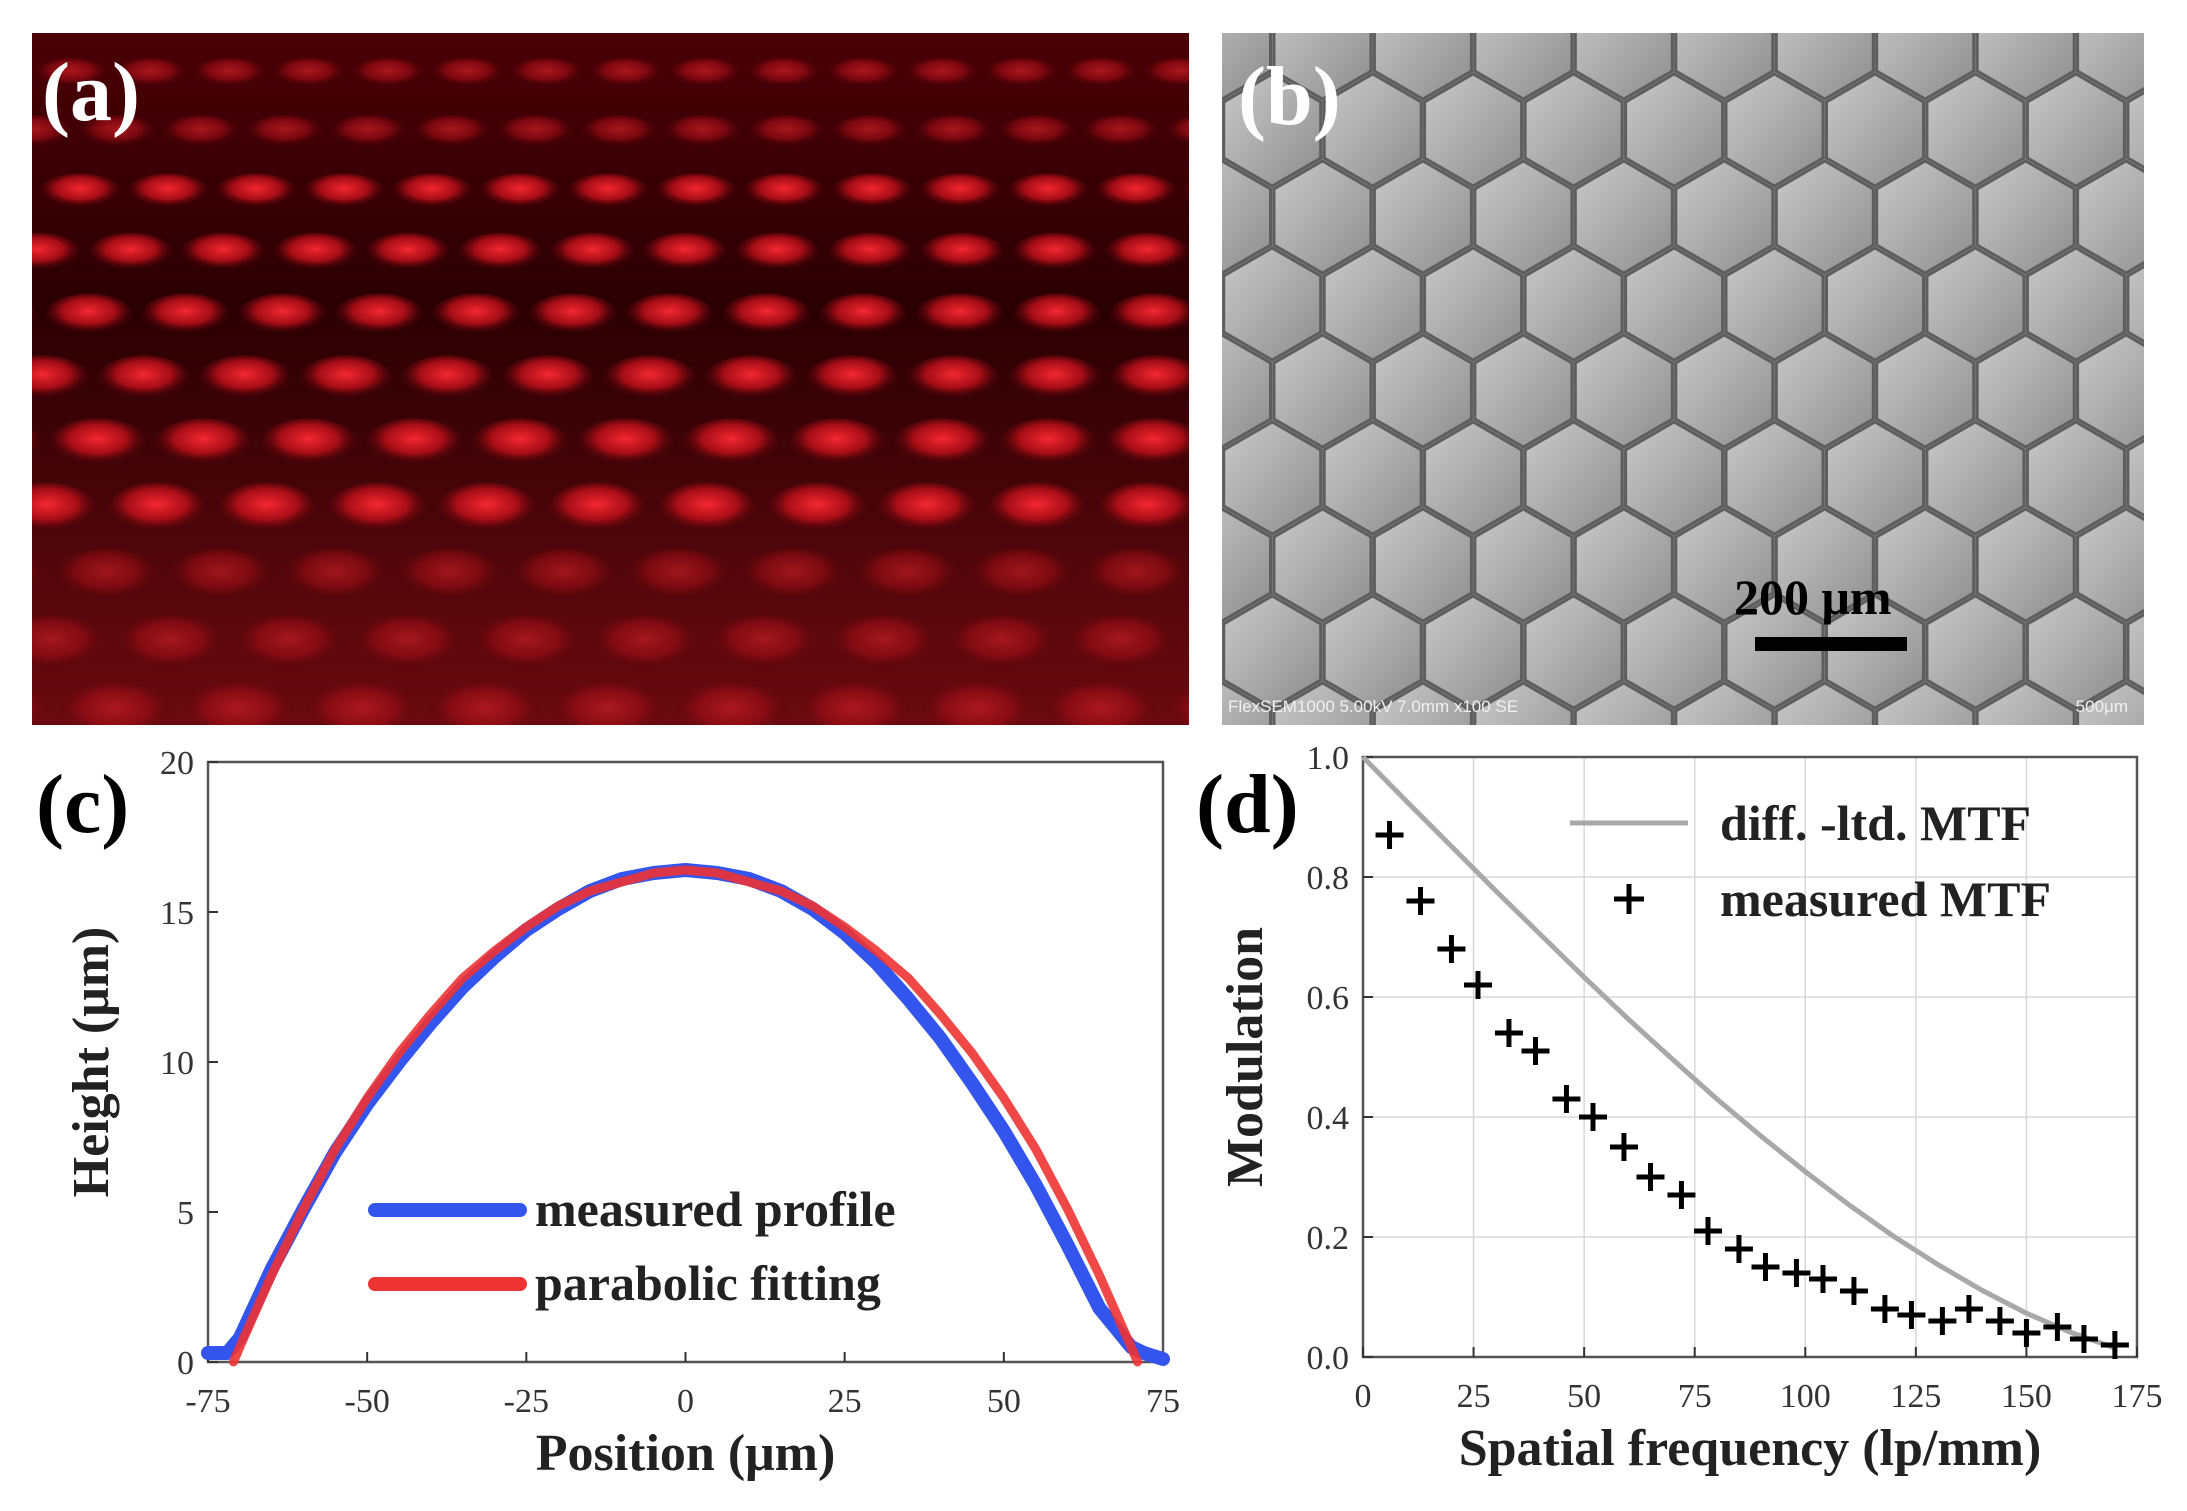 The height and width of the screenshot is (1511, 2187). Describe the element at coordinates (1750, 1448) in the screenshot. I see `x-axis-label: Spatial frequency (lp/mm)` at that location.